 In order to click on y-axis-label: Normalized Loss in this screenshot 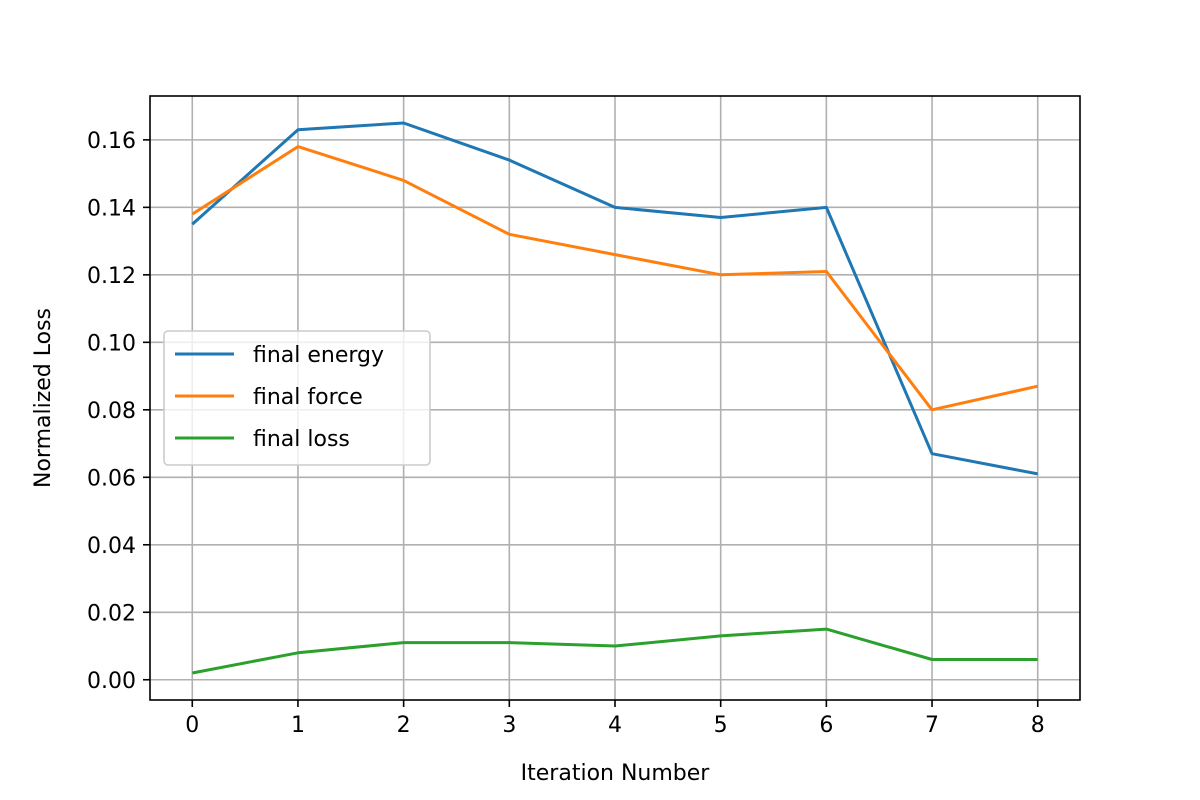, I will do `click(43, 398)`.